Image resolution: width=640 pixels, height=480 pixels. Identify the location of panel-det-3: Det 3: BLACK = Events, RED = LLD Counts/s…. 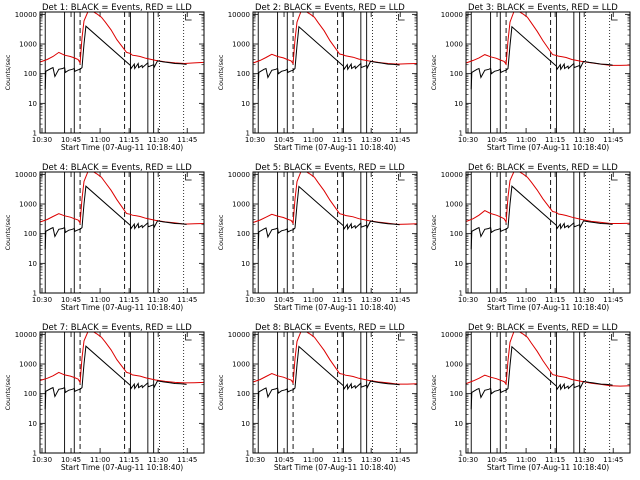
(530, 77).